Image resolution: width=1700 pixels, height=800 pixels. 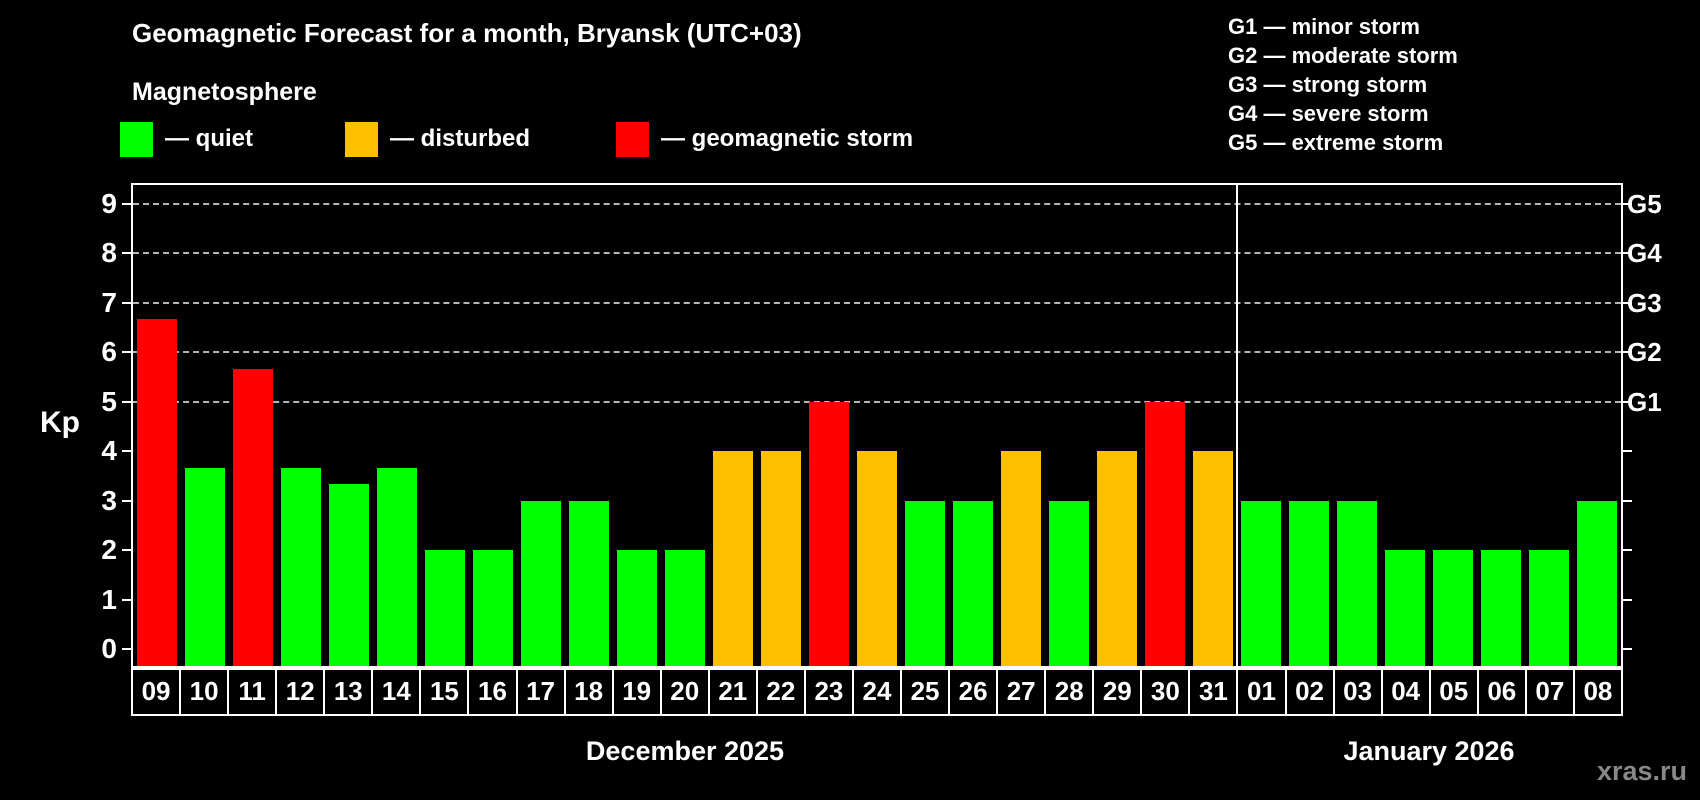 I want to click on legend-item-disturbed: — disturbed, so click(x=437, y=139).